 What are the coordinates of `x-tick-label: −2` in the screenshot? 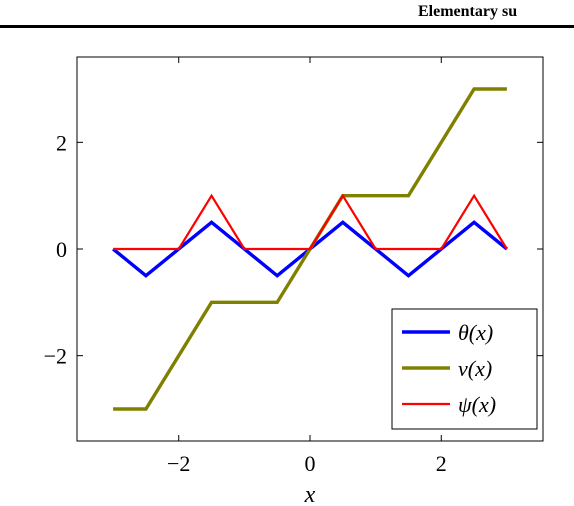 It's located at (178, 463).